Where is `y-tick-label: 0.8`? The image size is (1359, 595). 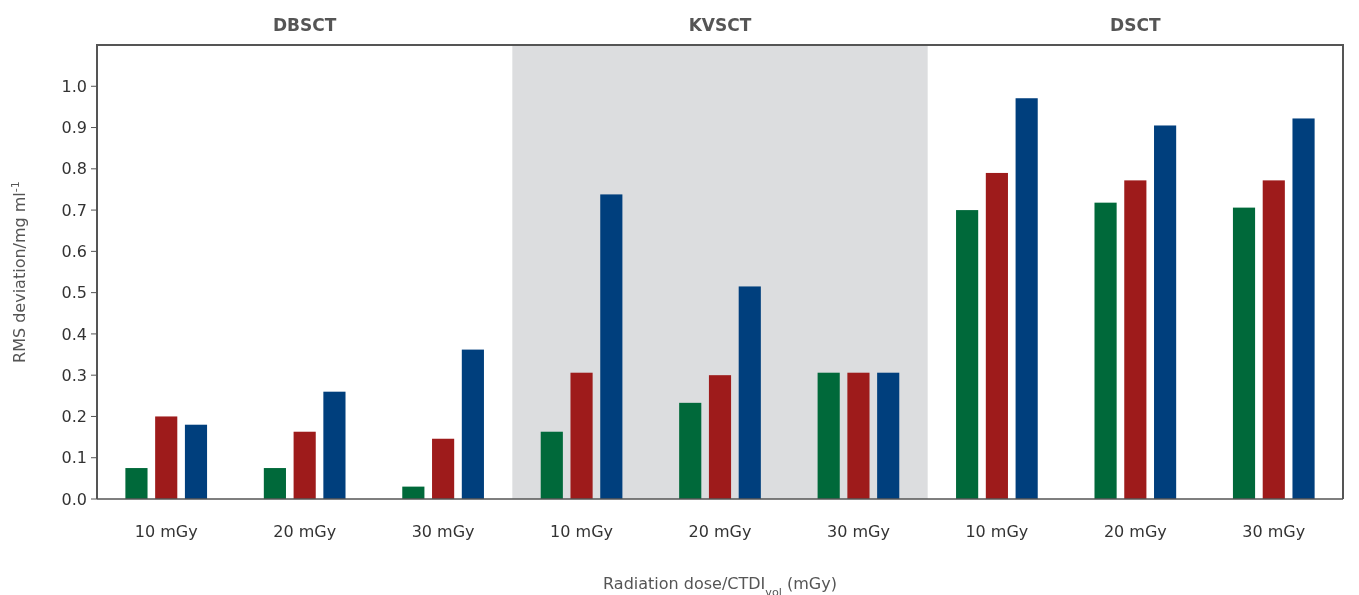
y-tick-label: 0.8 is located at coordinates (74, 169).